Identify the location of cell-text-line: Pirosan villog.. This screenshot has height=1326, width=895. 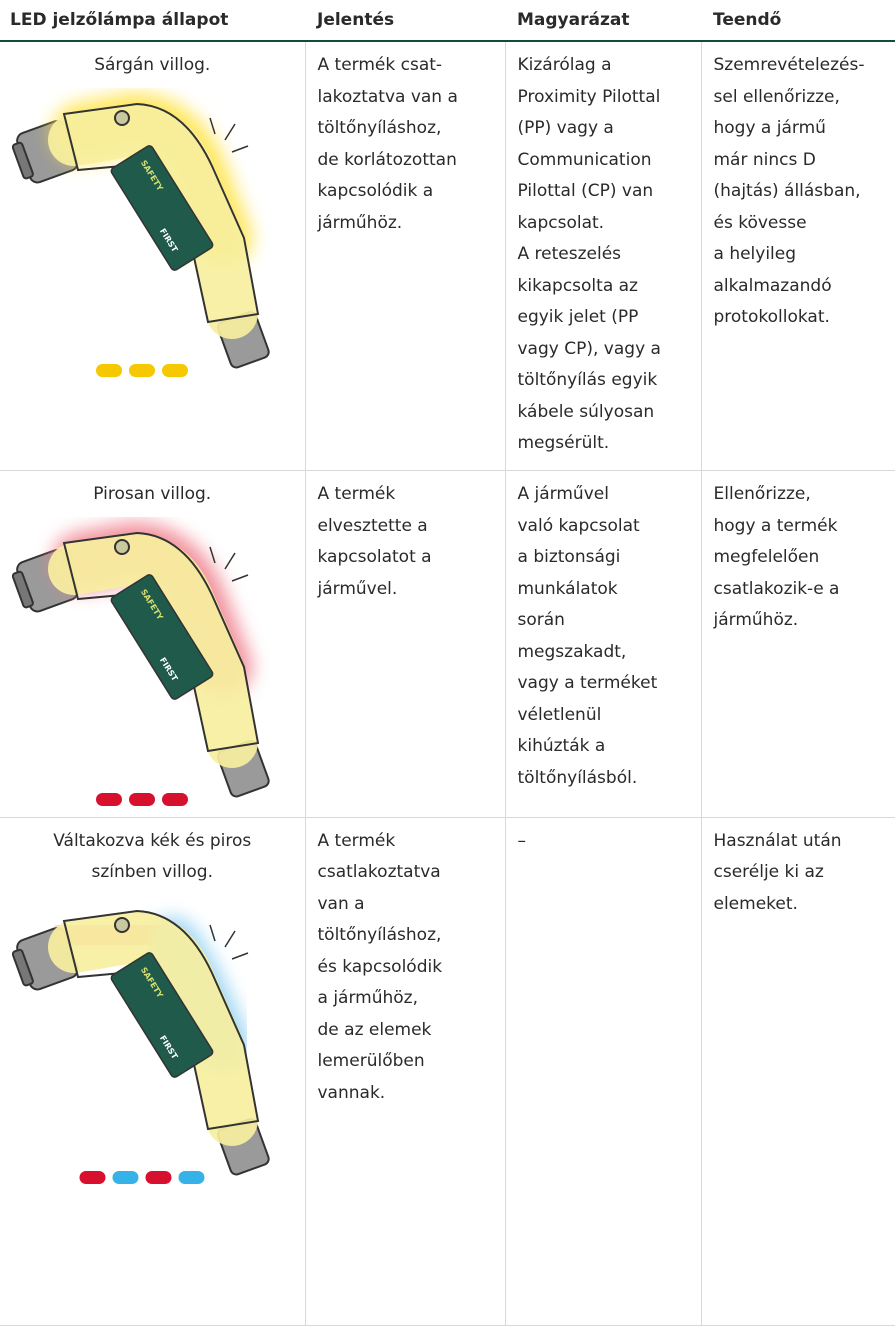
(152, 494).